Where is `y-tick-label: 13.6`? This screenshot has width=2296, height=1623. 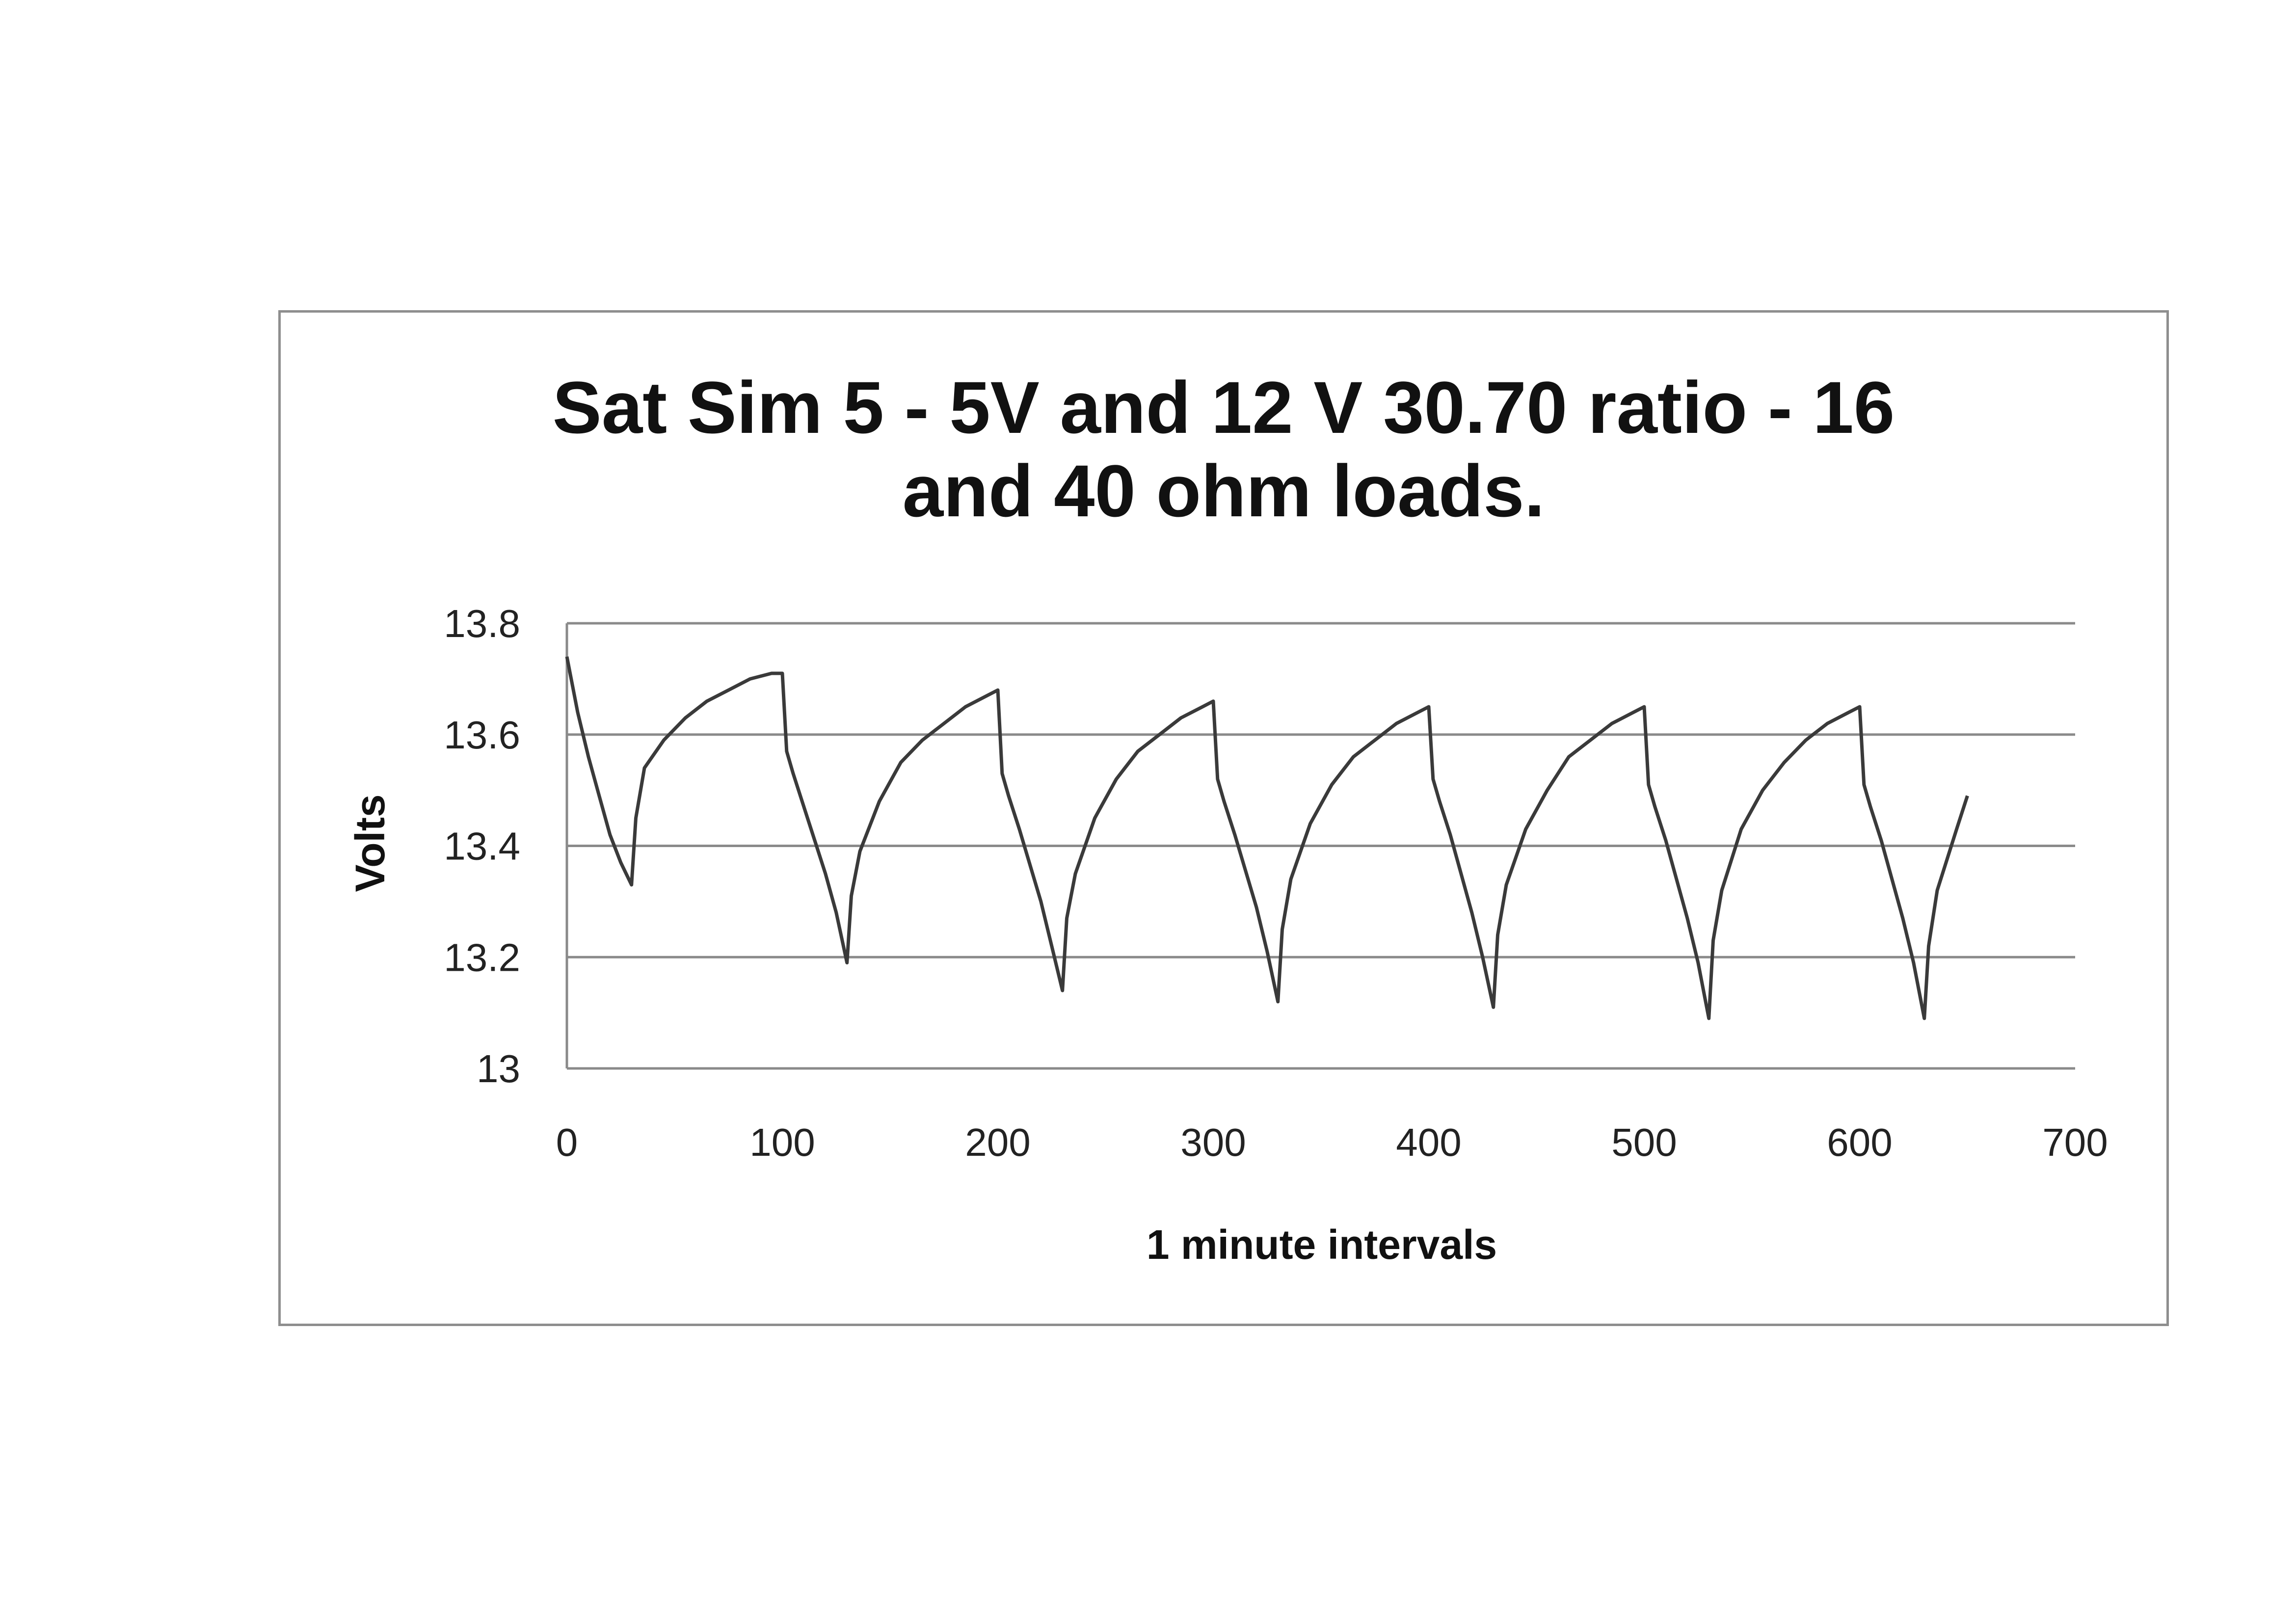 y-tick-label: 13.6 is located at coordinates (482, 735).